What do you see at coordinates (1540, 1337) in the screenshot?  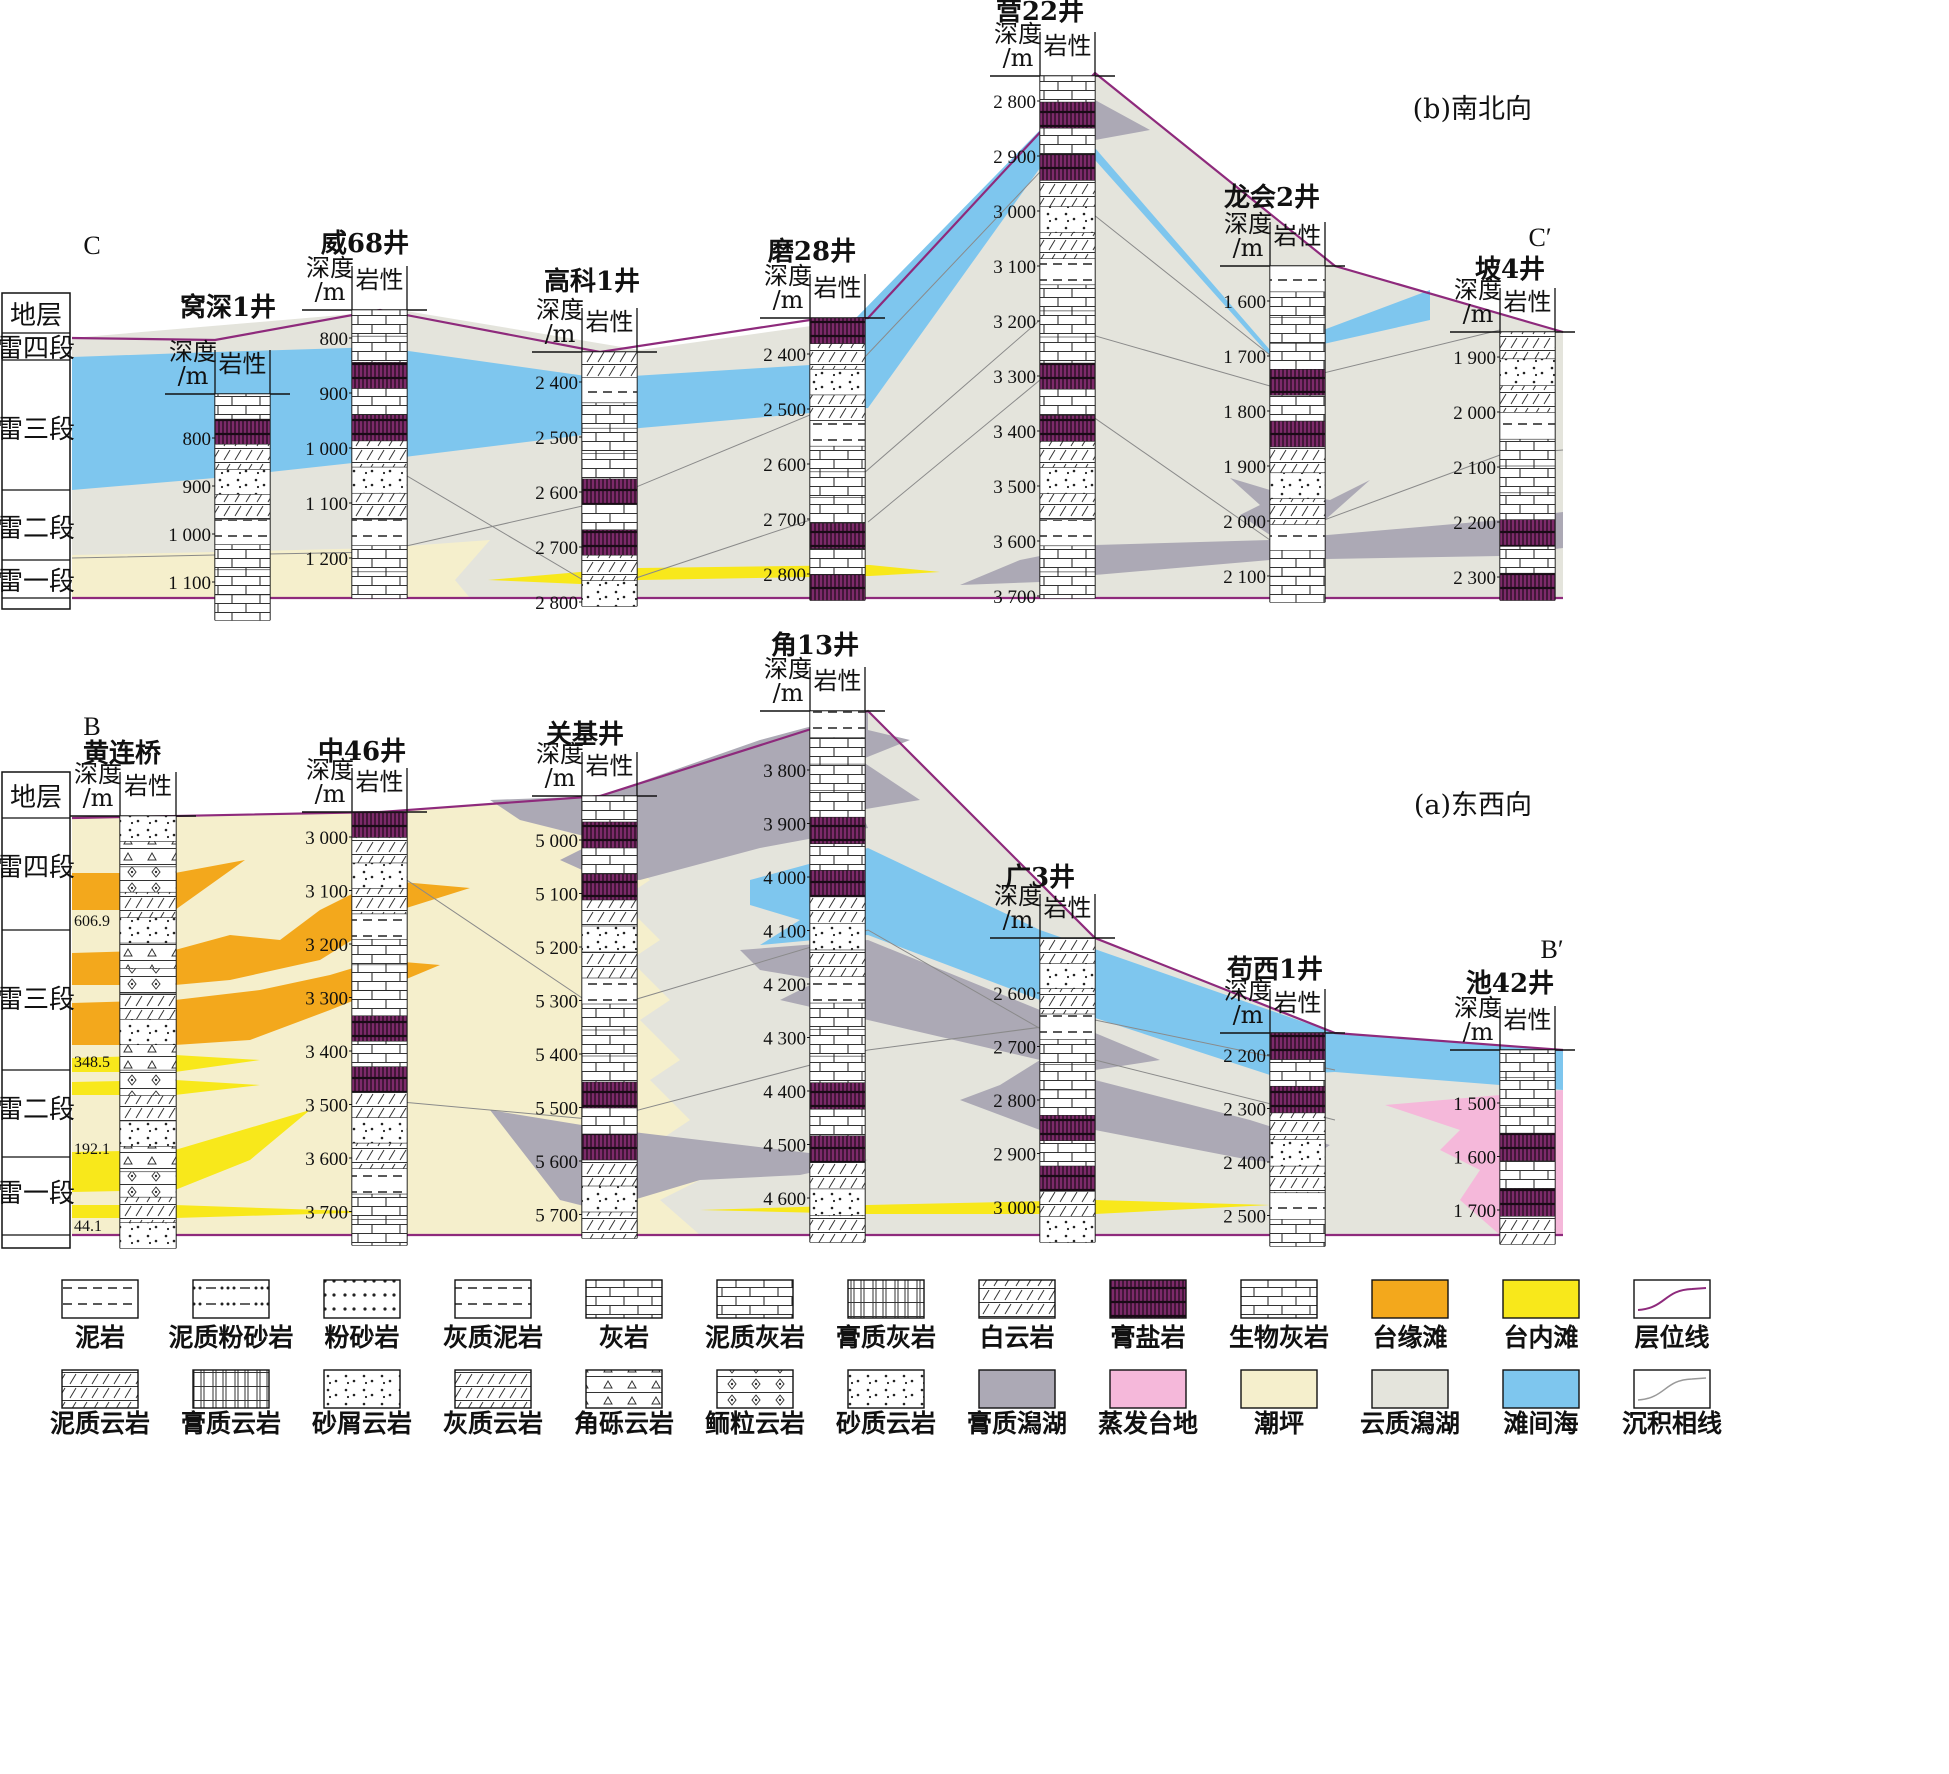 I see `legend-label: 台内滩` at bounding box center [1540, 1337].